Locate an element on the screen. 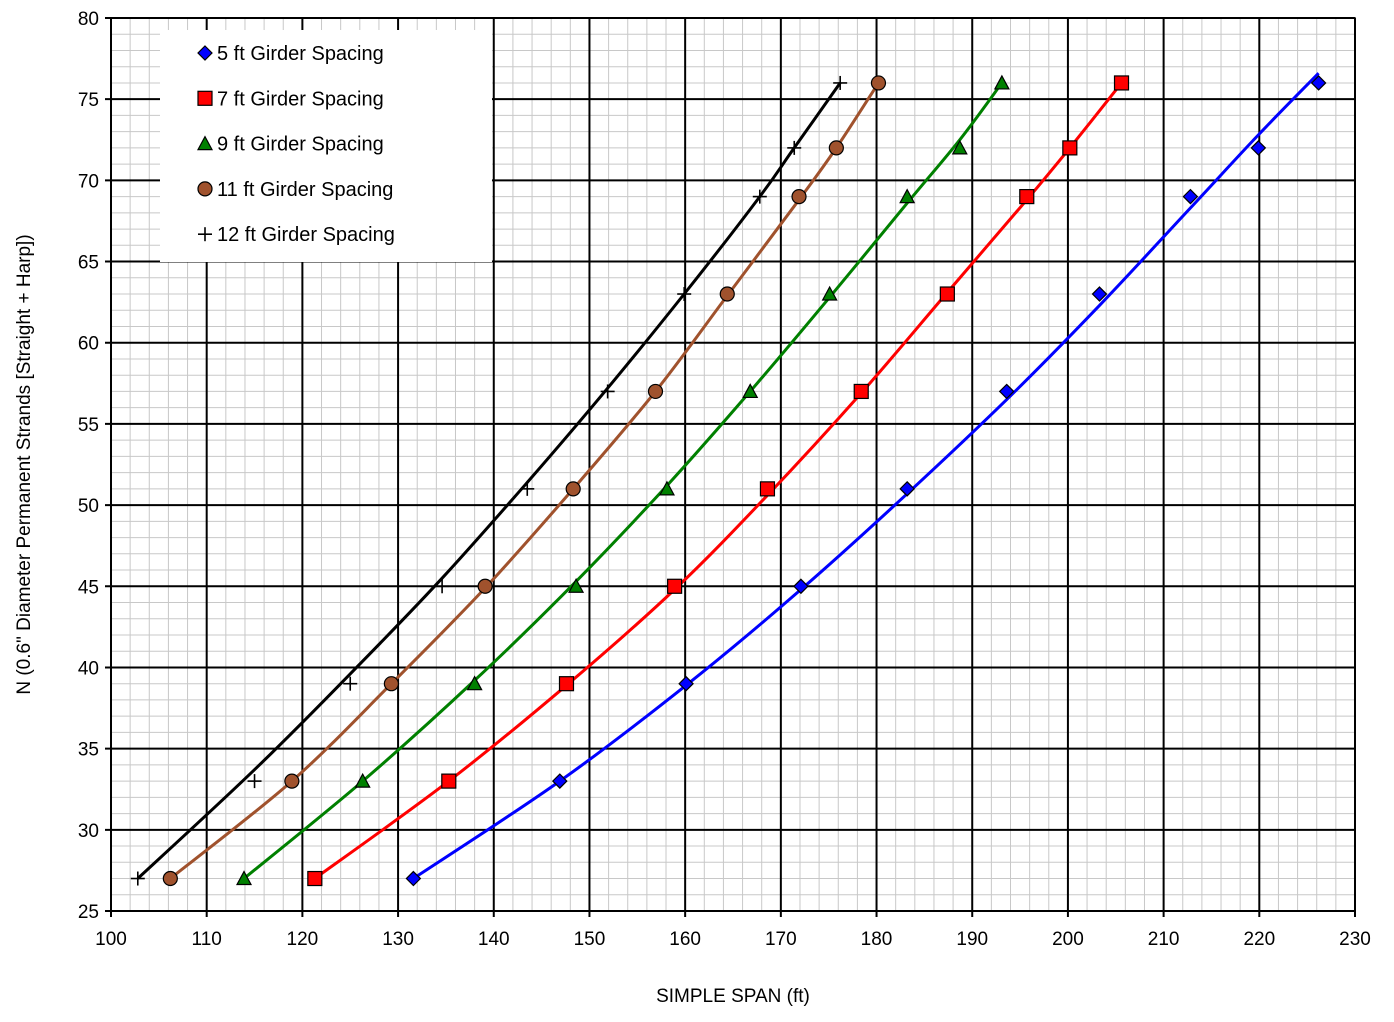 Image resolution: width=1394 pixels, height=1022 pixels. legend-label-1: 5 ft Girder Spacing is located at coordinates (300, 54).